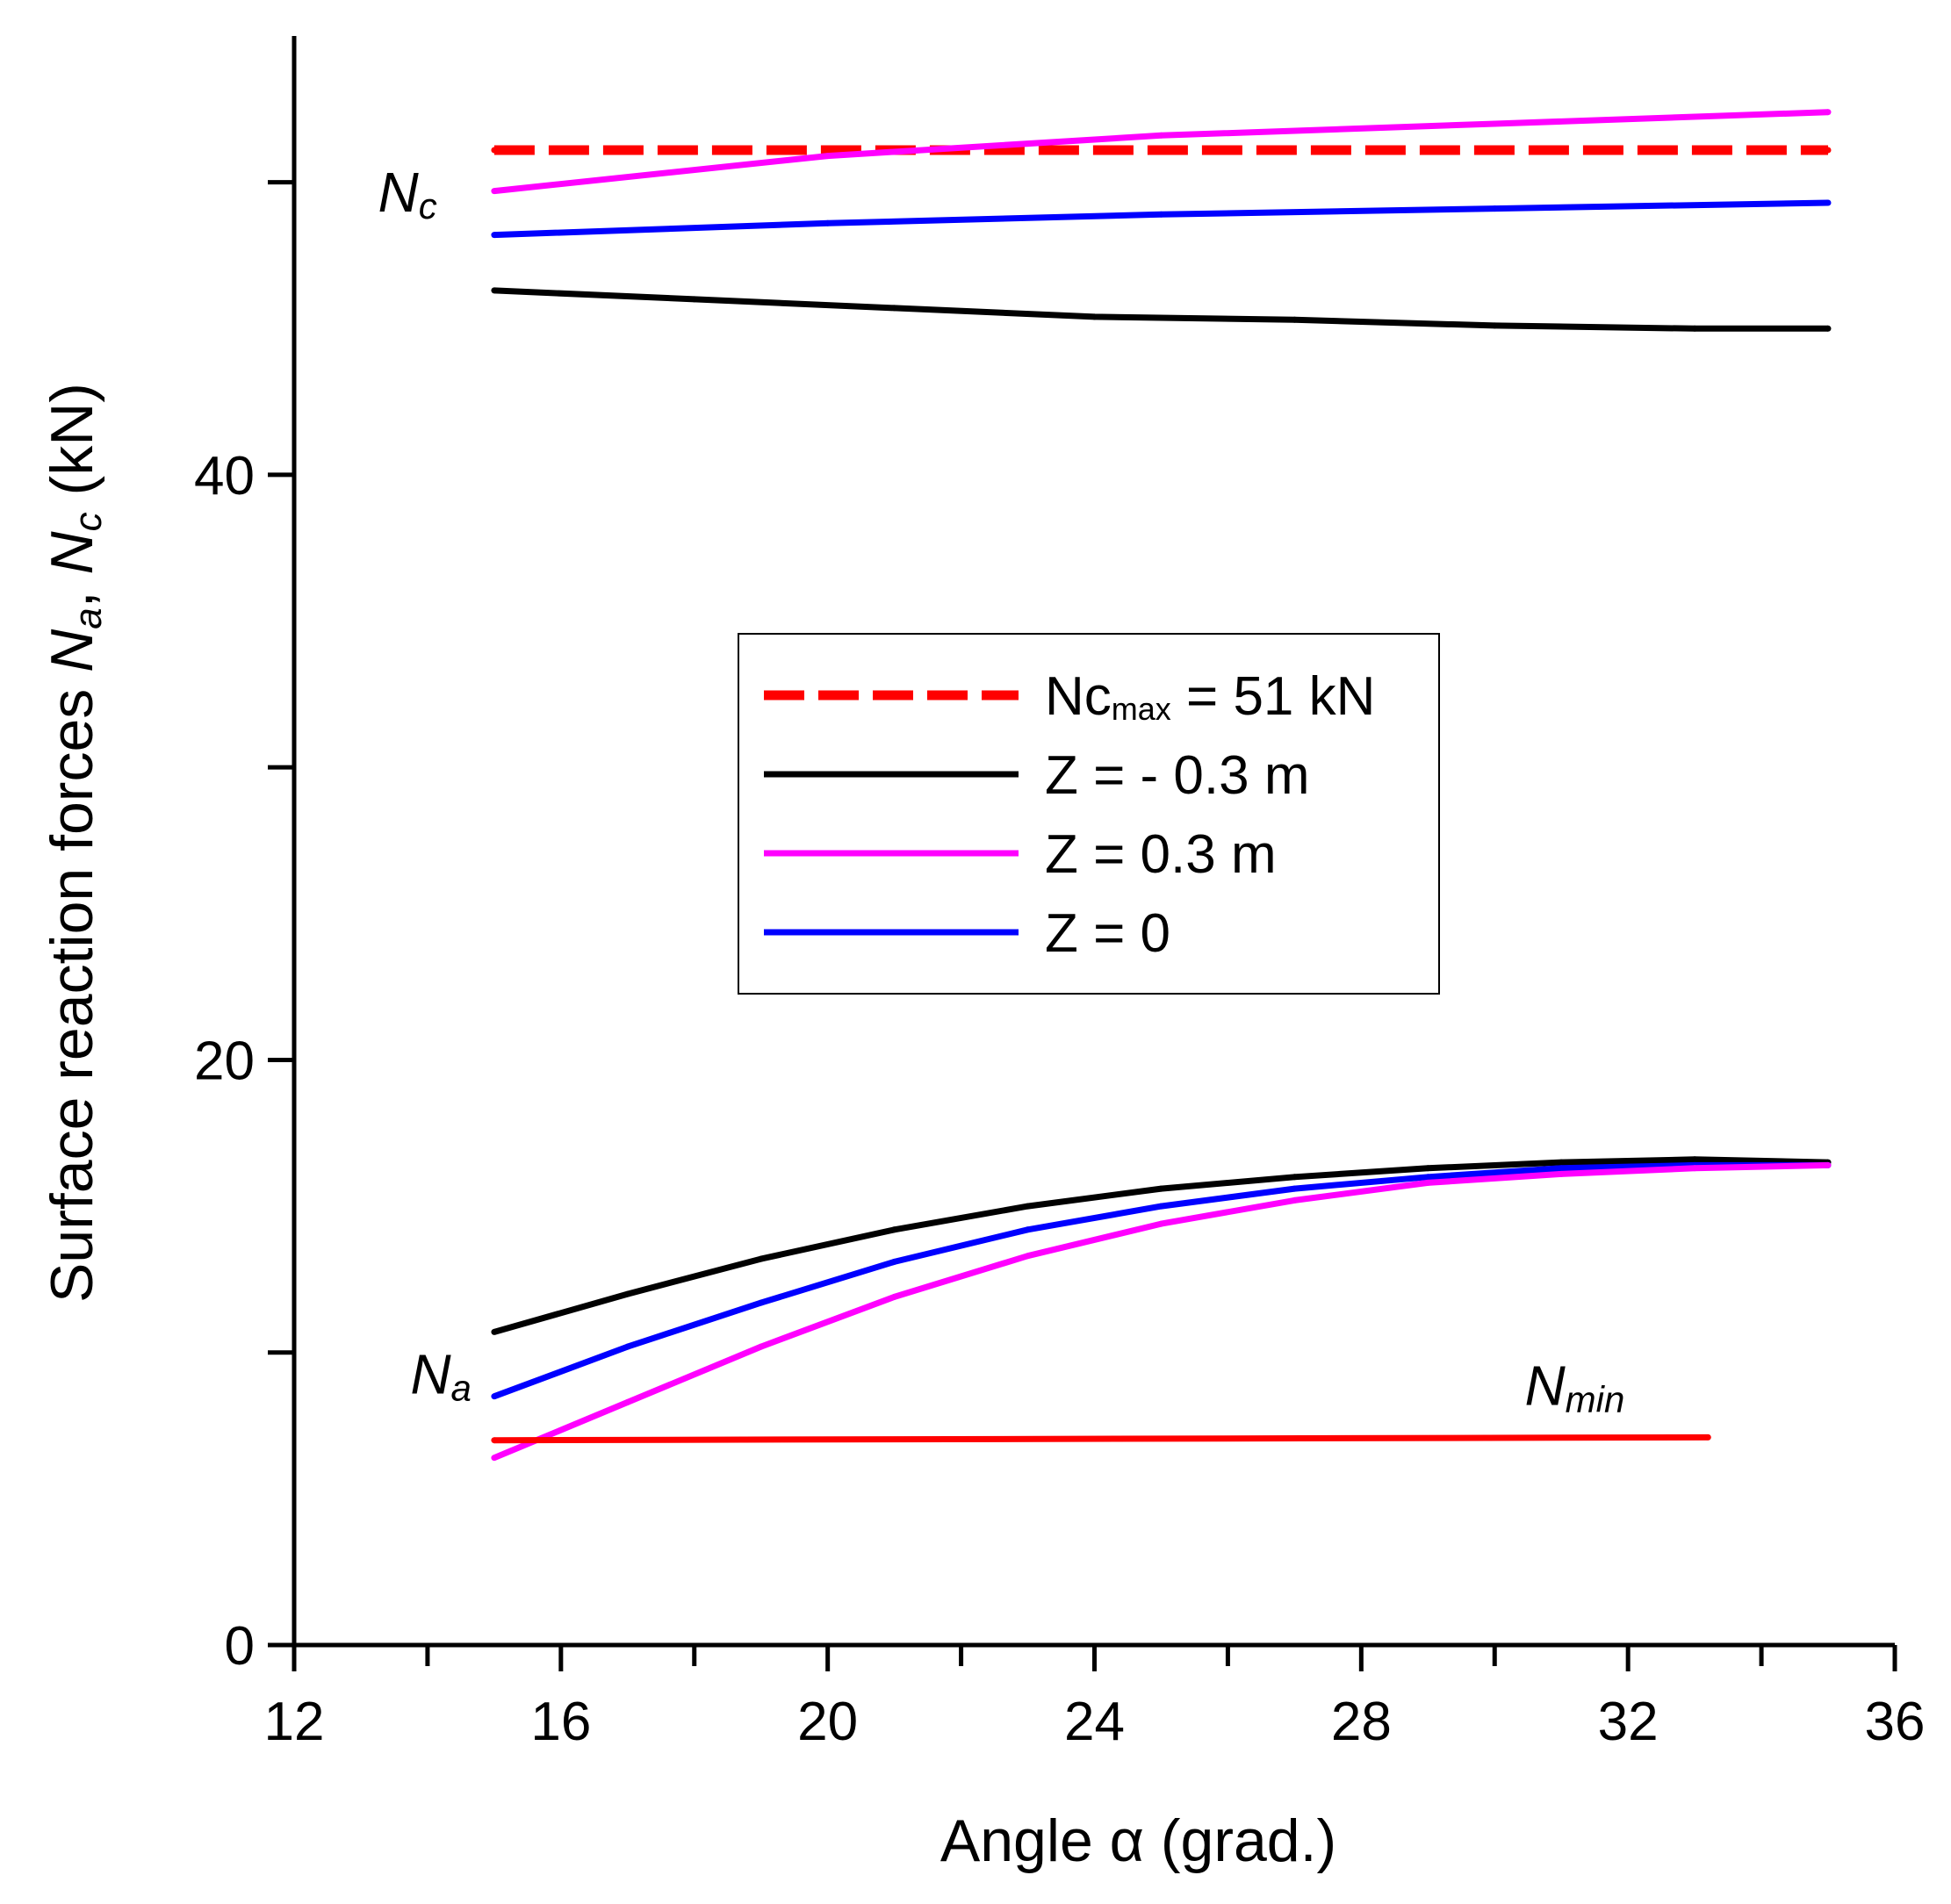  I want to click on legend-label-ncmax-rest: = 51 kN, so click(1273, 696).